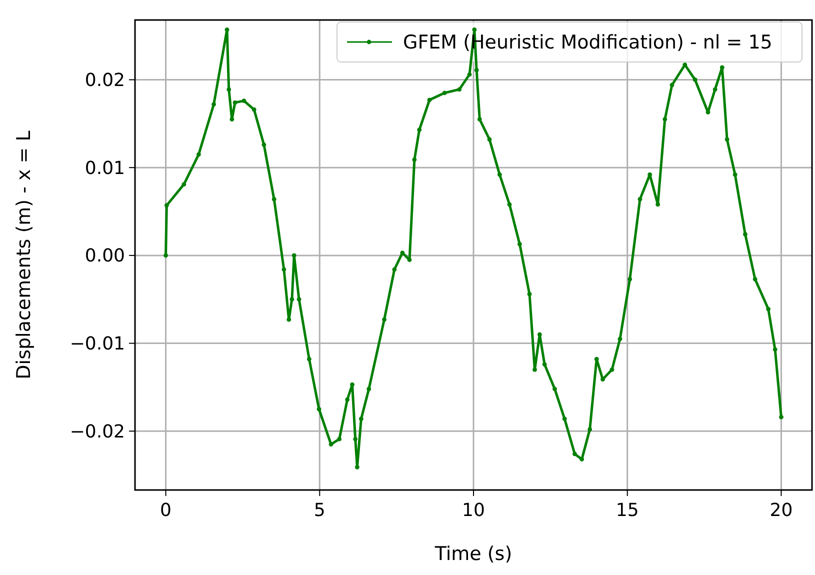 The image size is (815, 575). Describe the element at coordinates (627, 510) in the screenshot. I see `x-tick-label: 15` at that location.